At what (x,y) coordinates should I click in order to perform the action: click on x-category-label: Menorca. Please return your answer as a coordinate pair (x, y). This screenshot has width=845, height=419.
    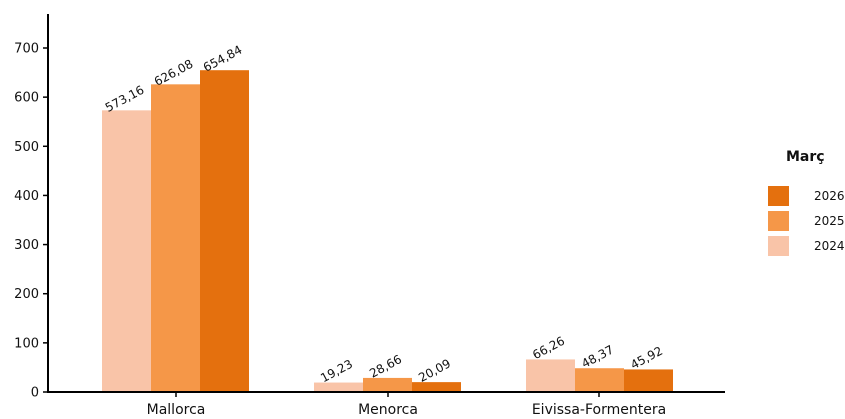
    Looking at the image, I should click on (388, 410).